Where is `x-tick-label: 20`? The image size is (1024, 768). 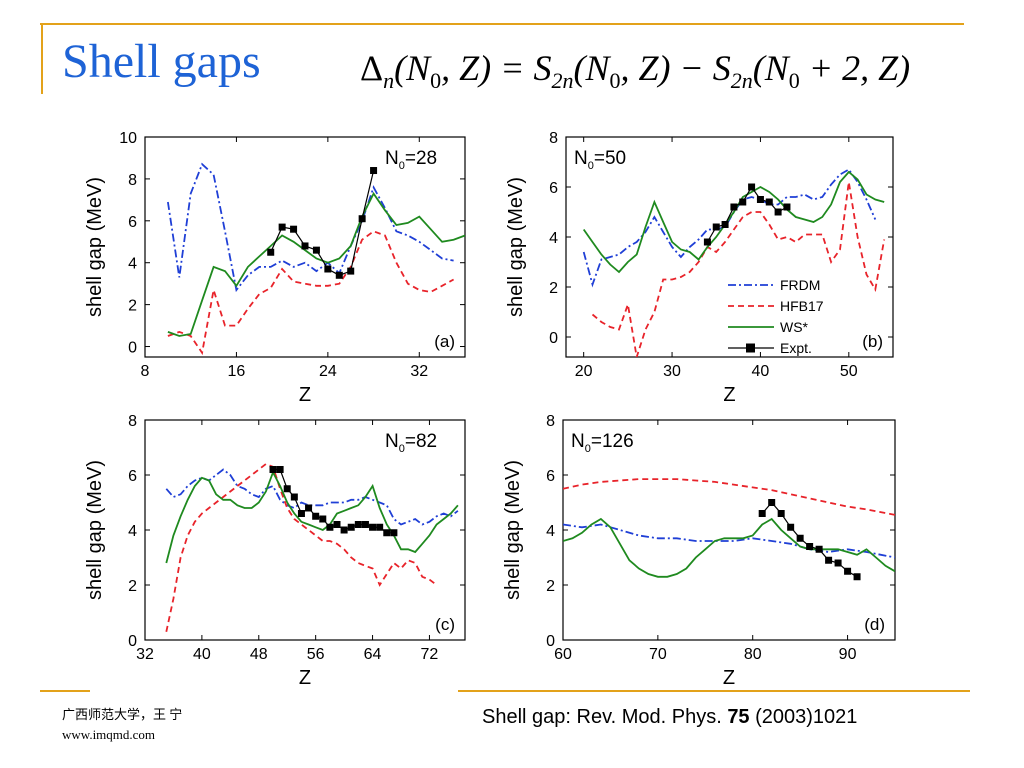
x-tick-label: 20 is located at coordinates (584, 371).